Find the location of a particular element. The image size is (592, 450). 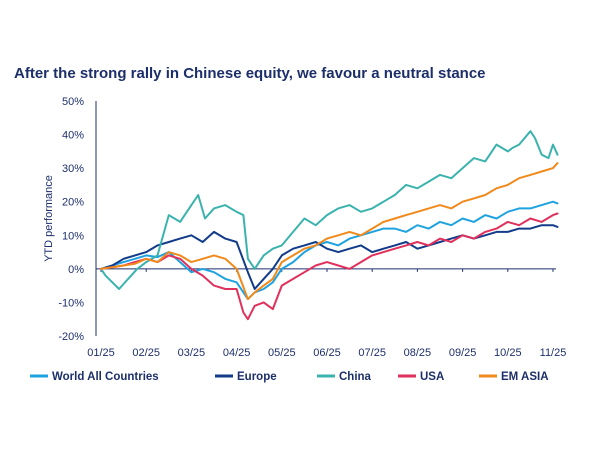

y-tick-label: 10% is located at coordinates (73, 236).